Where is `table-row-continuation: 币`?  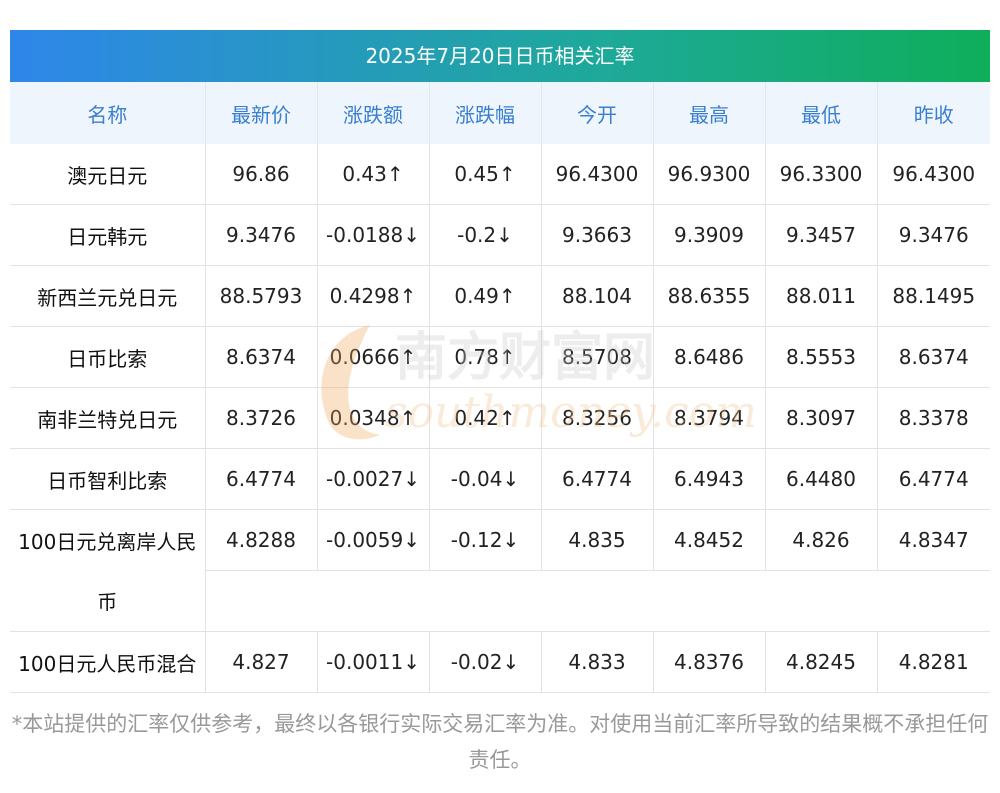
table-row-continuation: 币 is located at coordinates (500, 601).